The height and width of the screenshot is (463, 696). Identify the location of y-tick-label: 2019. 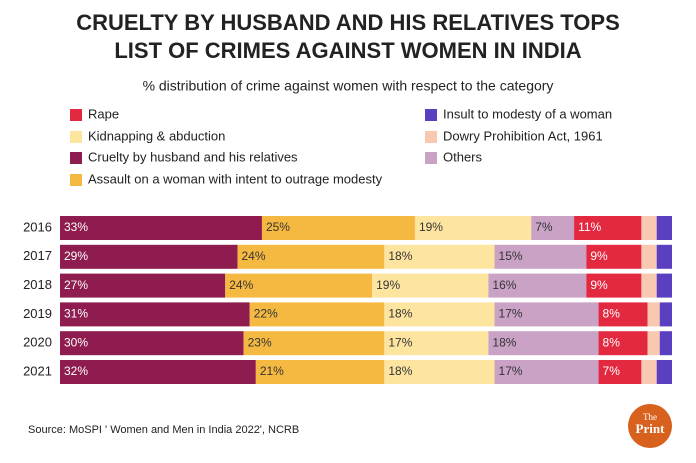
(37, 313).